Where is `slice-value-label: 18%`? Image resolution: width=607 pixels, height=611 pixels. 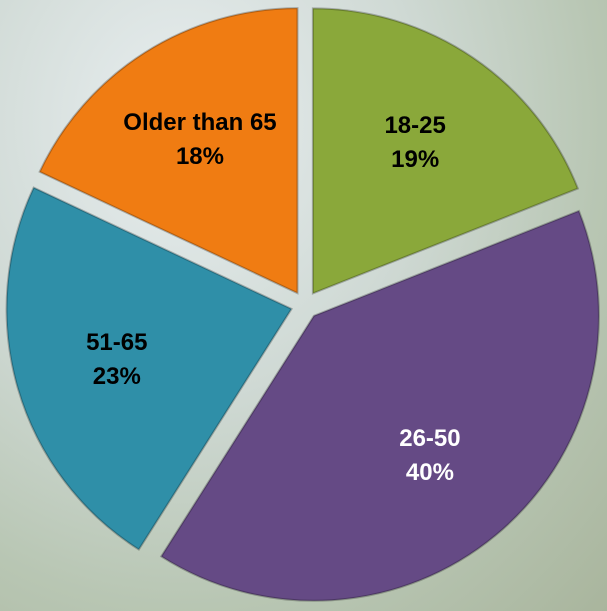 slice-value-label: 18% is located at coordinates (199, 156).